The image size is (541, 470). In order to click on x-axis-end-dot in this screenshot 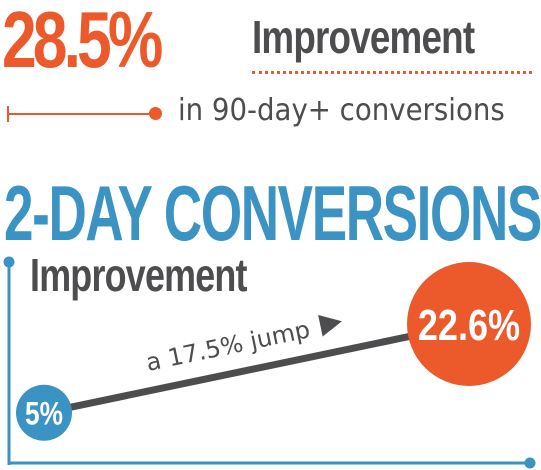, I will do `click(530, 463)`.